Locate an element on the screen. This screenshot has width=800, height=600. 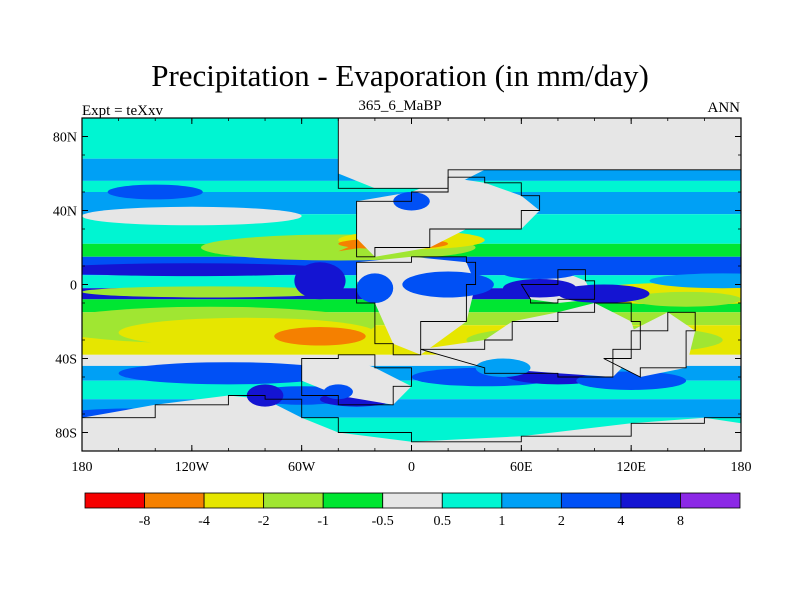
y-tick-label: 40S is located at coordinates (66, 360).